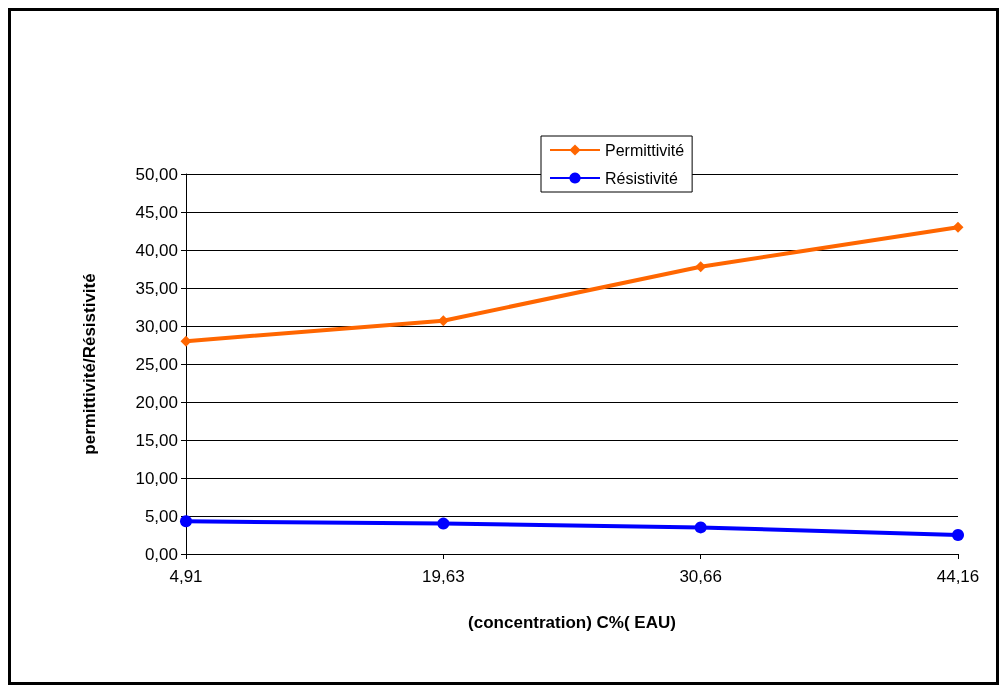  What do you see at coordinates (156, 478) in the screenshot?
I see `y-tick-label: 10,00` at bounding box center [156, 478].